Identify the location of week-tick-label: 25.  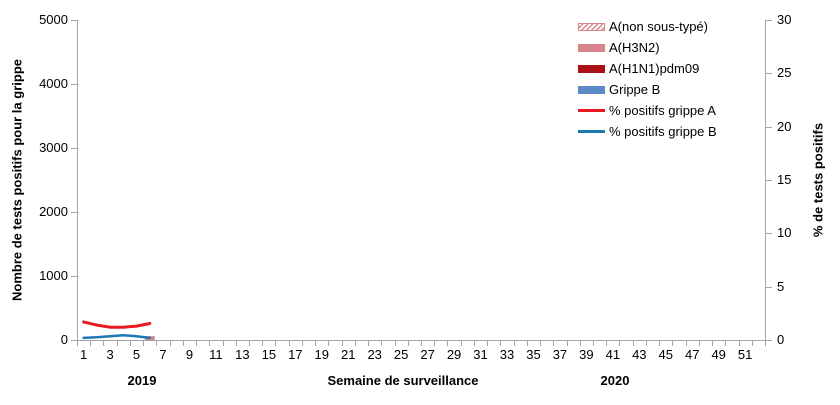
(401, 354).